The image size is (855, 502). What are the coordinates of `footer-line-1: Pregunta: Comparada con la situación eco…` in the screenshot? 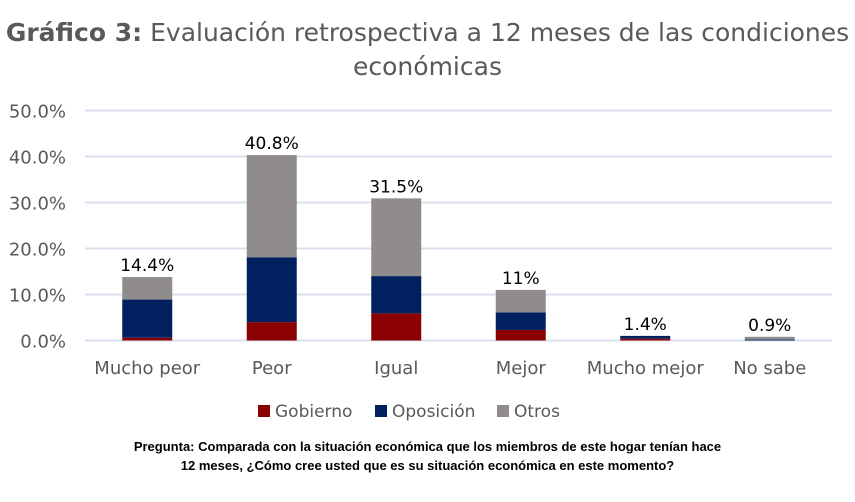 It's located at (427, 446).